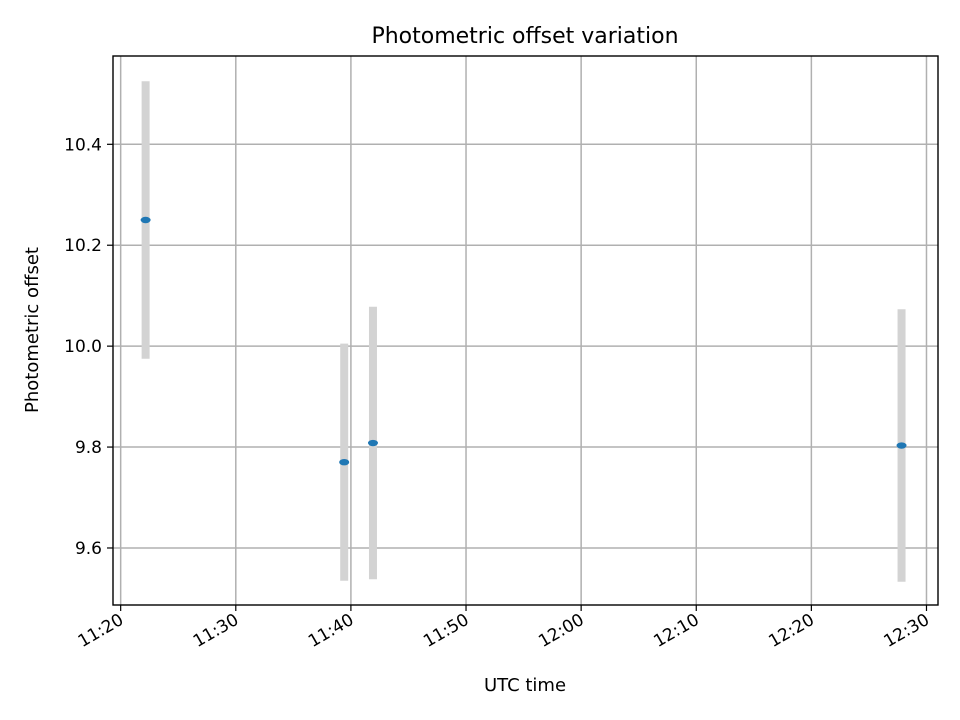 The width and height of the screenshot is (960, 720). What do you see at coordinates (83, 145) in the screenshot?
I see `y-tick-label: 10.4` at bounding box center [83, 145].